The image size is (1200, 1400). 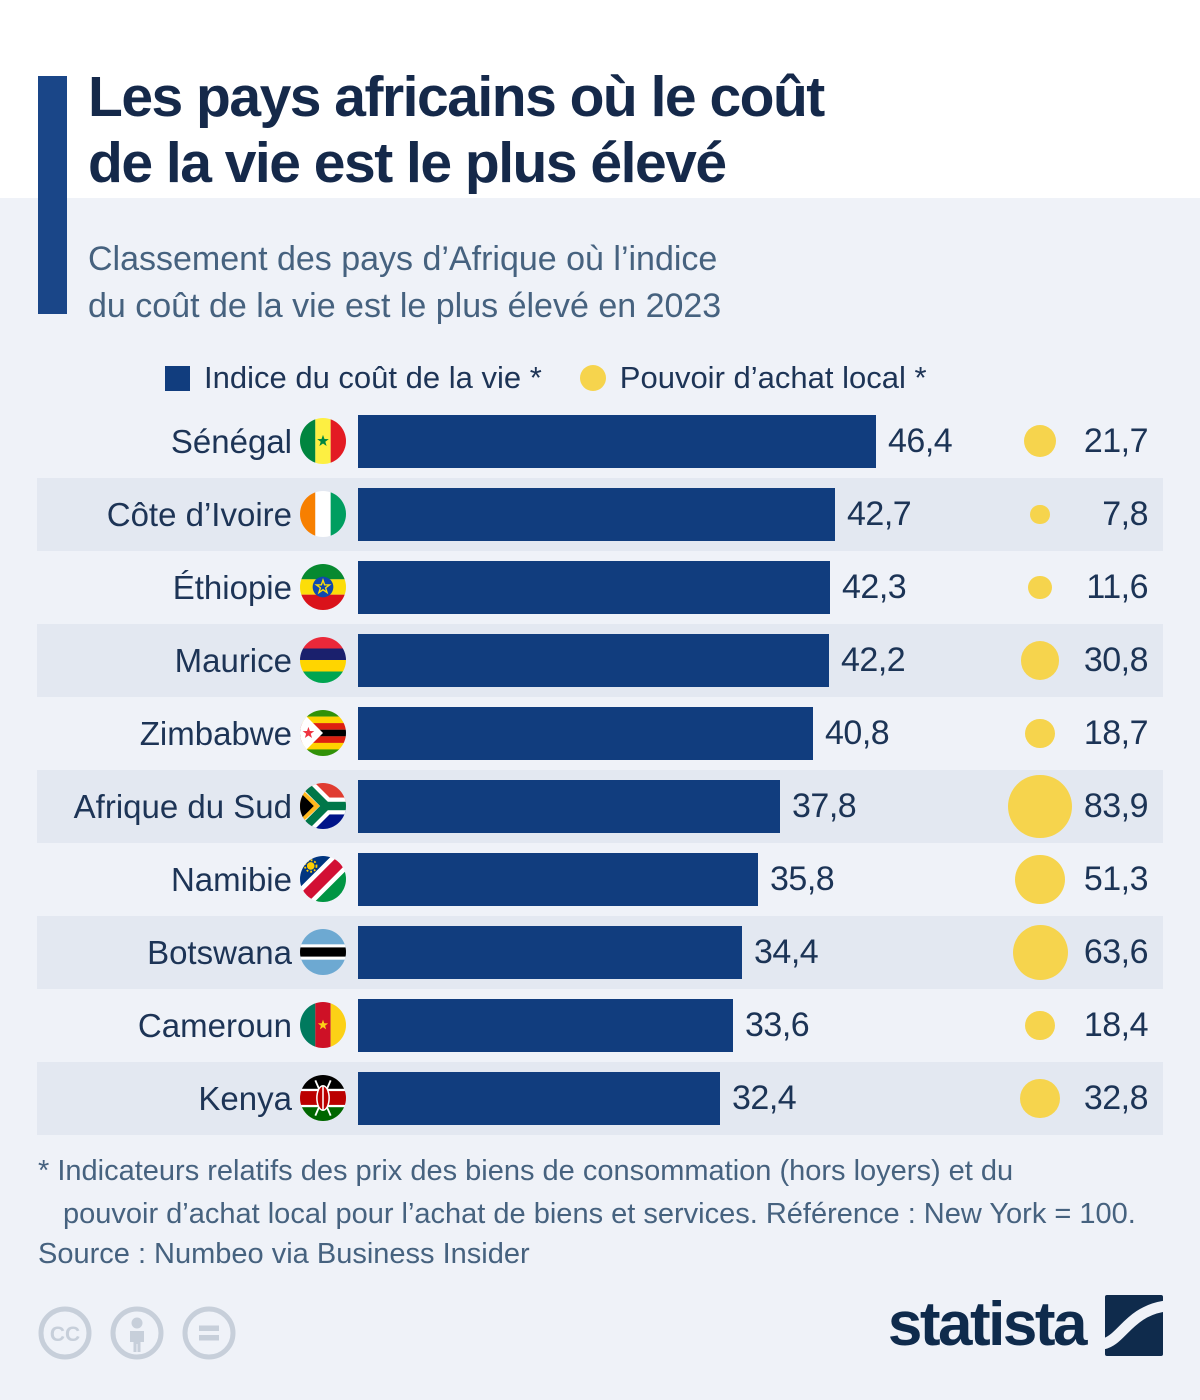 I want to click on cost-index-value: 35,8, so click(x=802, y=879).